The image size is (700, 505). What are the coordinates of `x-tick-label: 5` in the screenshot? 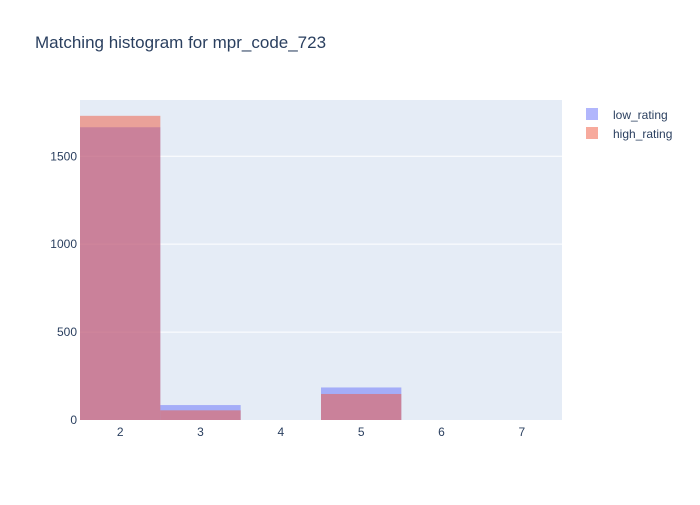 It's located at (361, 432).